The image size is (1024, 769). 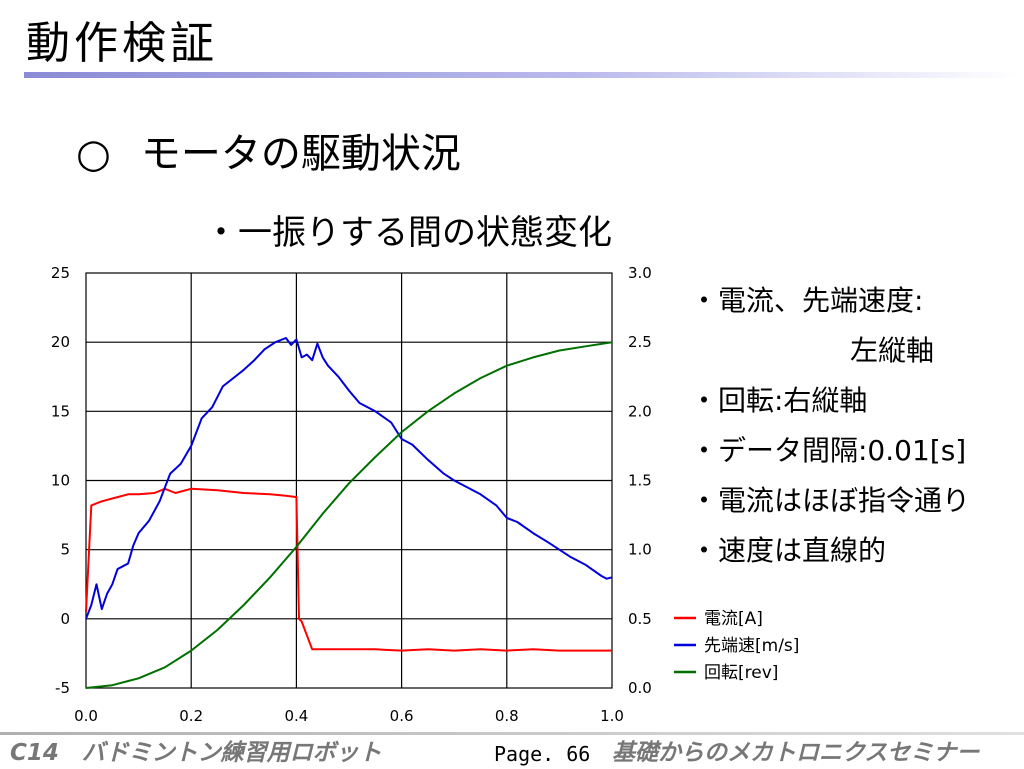 What do you see at coordinates (892, 350) in the screenshot?
I see `note-item: 左縦軸` at bounding box center [892, 350].